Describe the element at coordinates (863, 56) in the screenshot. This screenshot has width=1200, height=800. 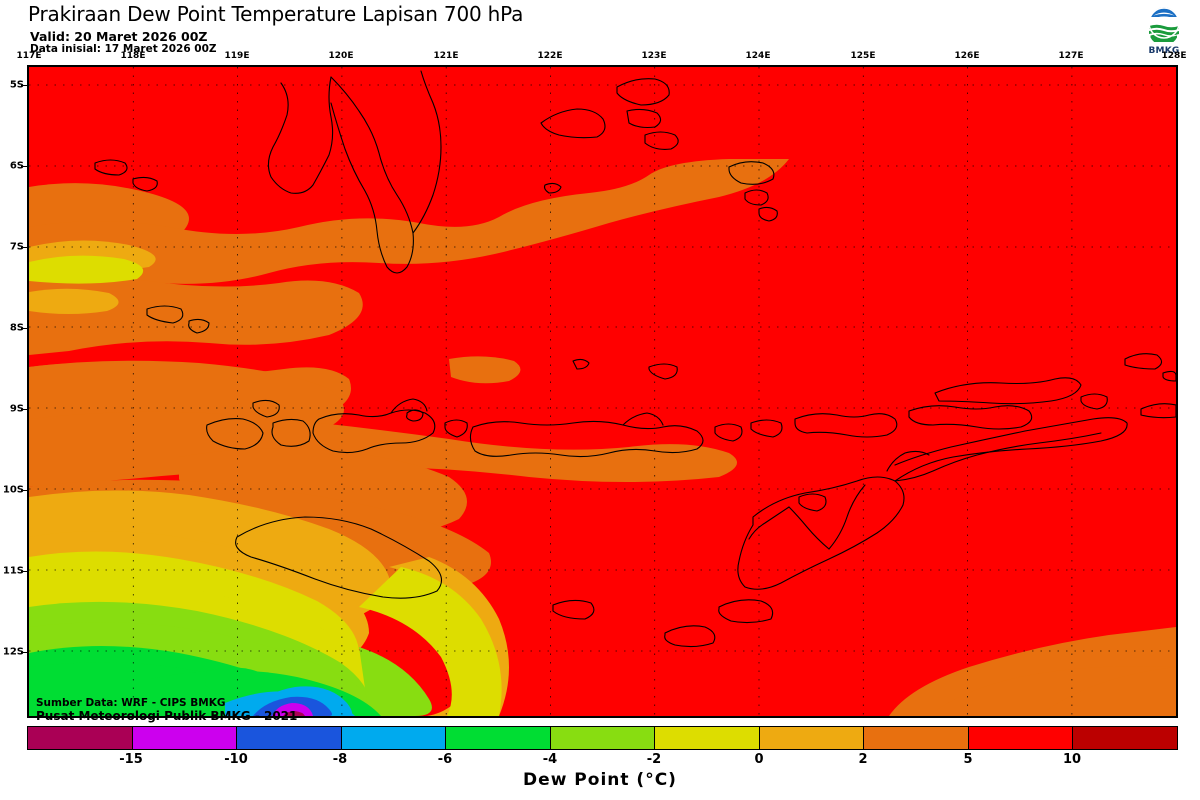
I see `x-axis-label-8: 125E` at that location.